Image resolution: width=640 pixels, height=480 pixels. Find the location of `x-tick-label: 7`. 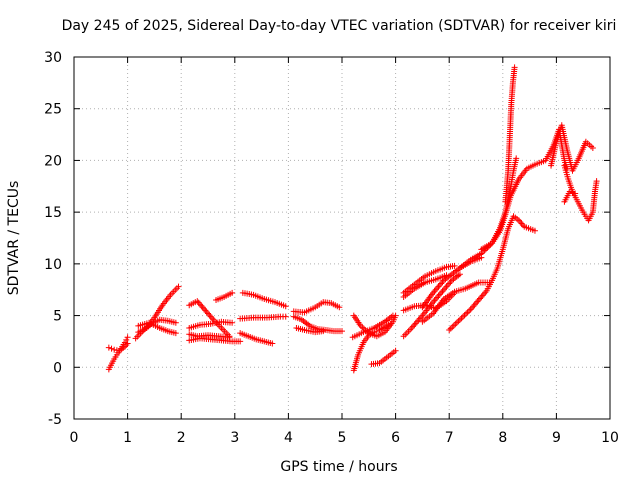

x-tick-label: 7 is located at coordinates (449, 438).